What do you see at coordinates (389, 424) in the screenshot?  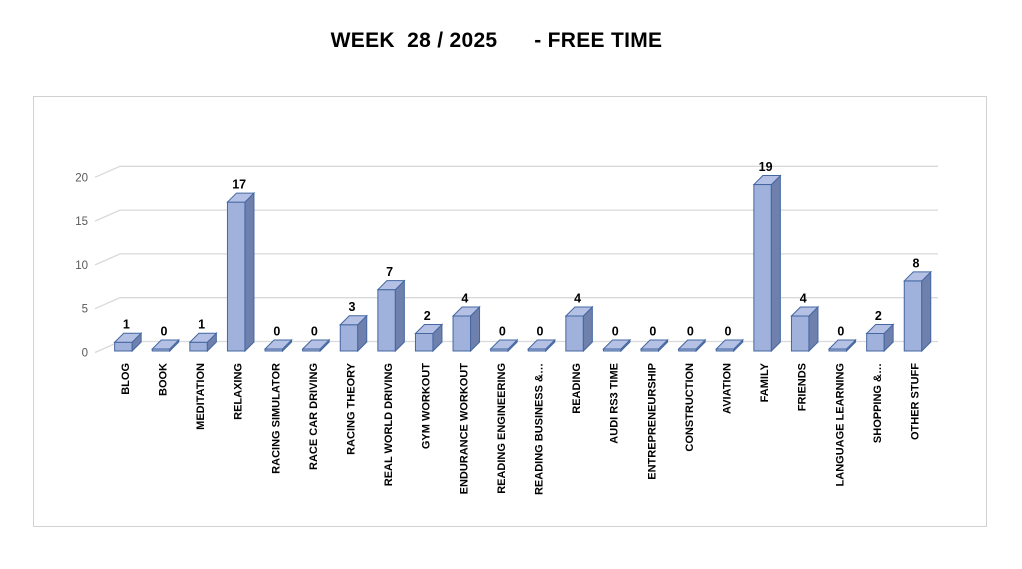 I see `category-label-real-world-driving: REAL WORLD DRIVING` at bounding box center [389, 424].